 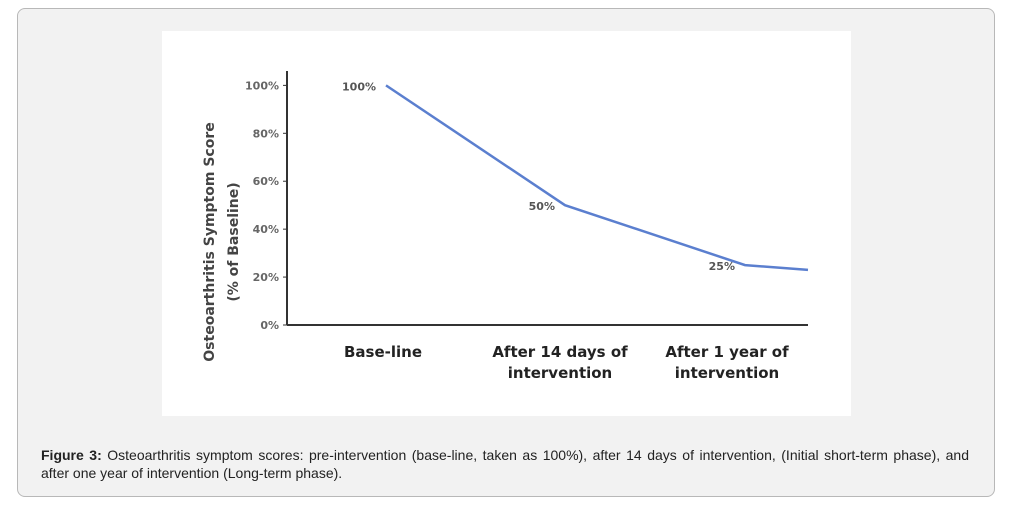 What do you see at coordinates (383, 352) in the screenshot?
I see `x-tick-label: Base-line` at bounding box center [383, 352].